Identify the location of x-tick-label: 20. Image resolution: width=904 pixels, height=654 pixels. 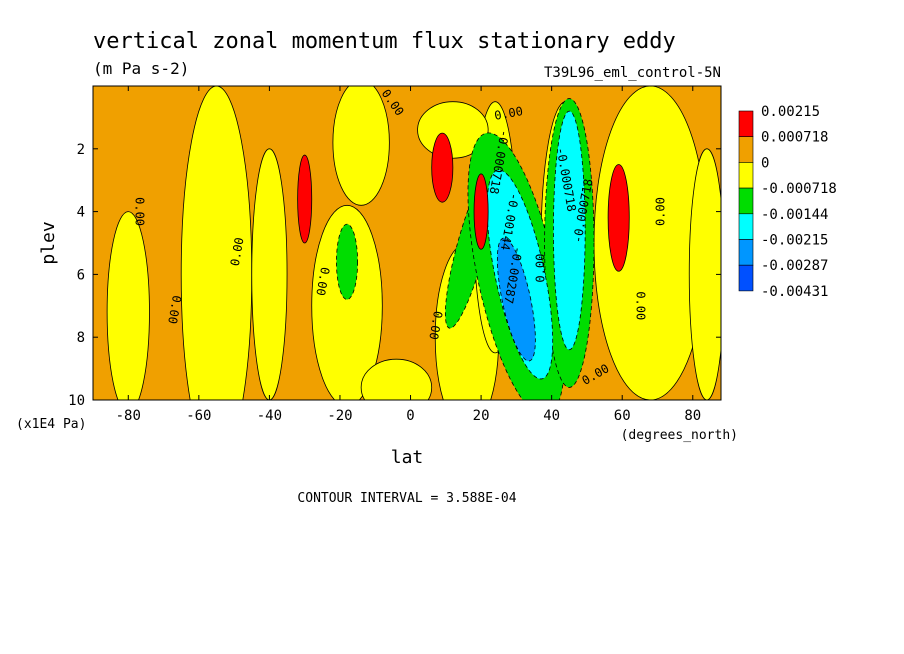
(481, 416).